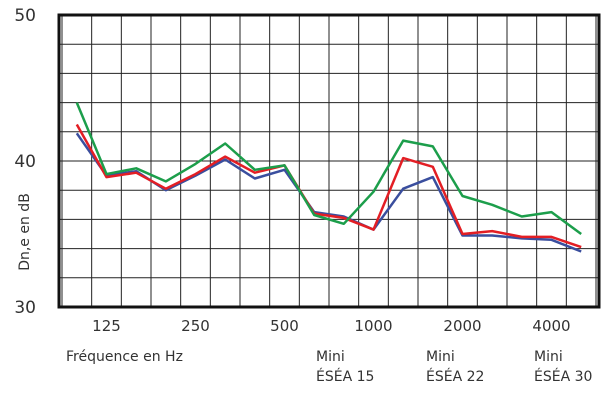 This screenshot has height=393, width=616. I want to click on series-label-line2: ÉSÉA 15, so click(345, 376).